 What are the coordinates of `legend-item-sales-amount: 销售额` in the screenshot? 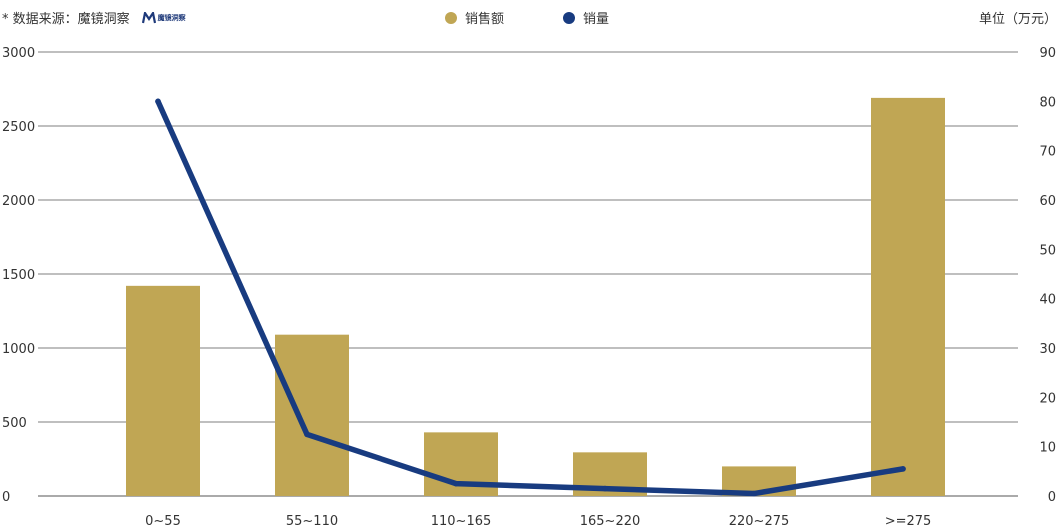 It's located at (474, 17).